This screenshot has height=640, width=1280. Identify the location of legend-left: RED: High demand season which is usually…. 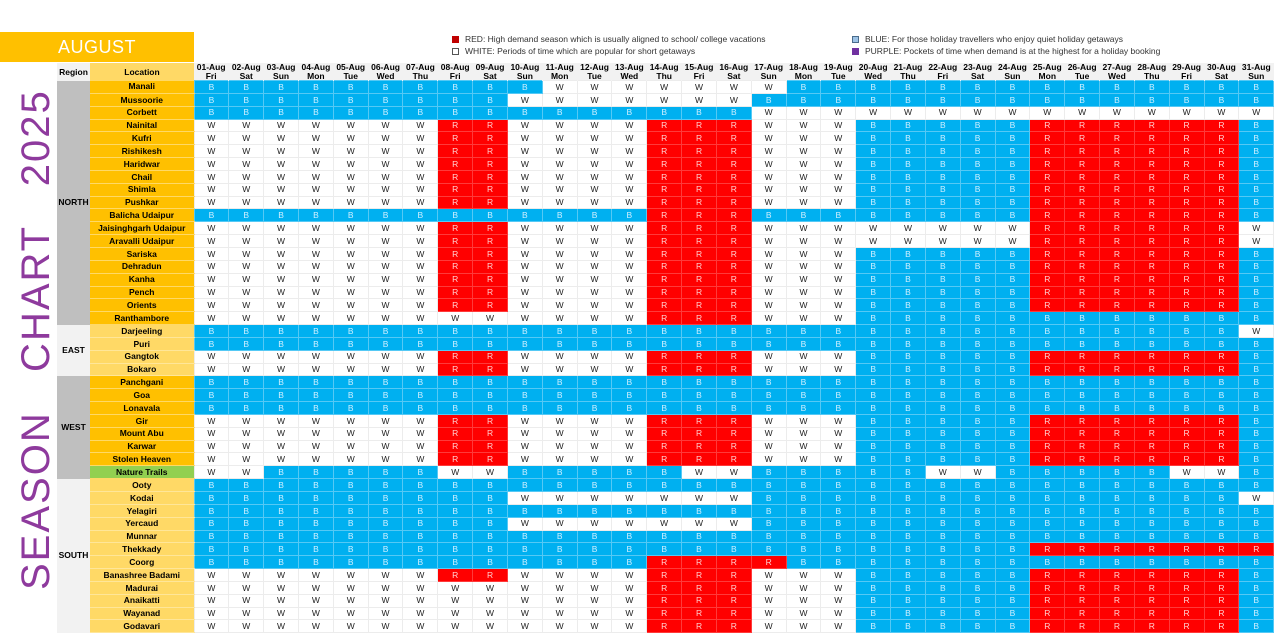
(609, 45).